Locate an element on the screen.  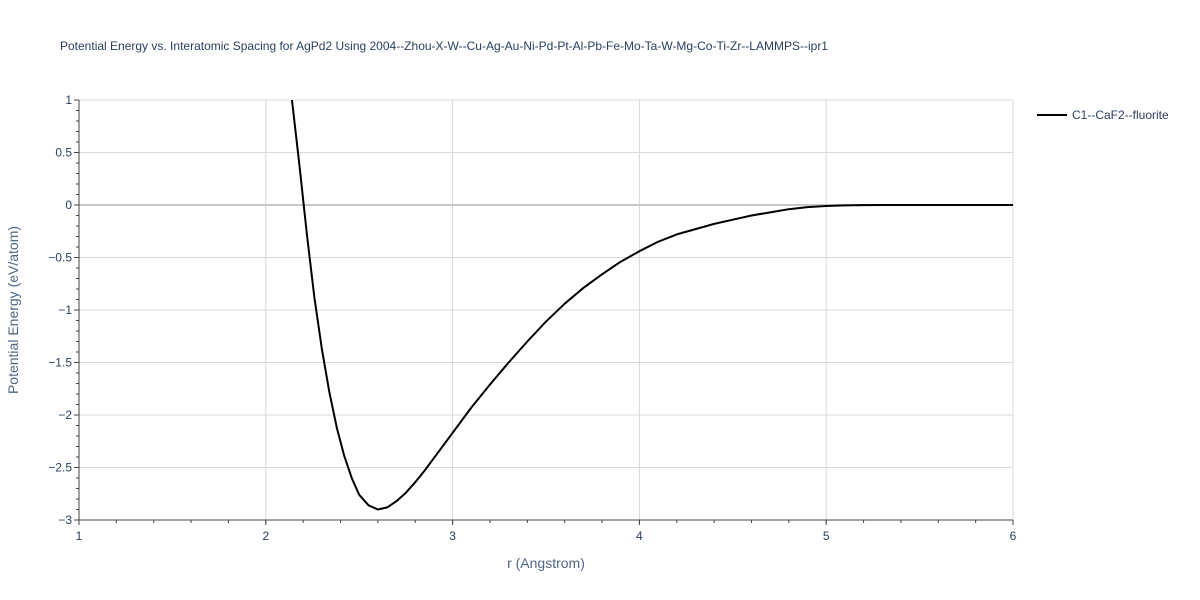
y-axis: 1 0.5 0 −0.5 −1 −1.5 −2 −2.5 −3 is located at coordinates (64, 310).